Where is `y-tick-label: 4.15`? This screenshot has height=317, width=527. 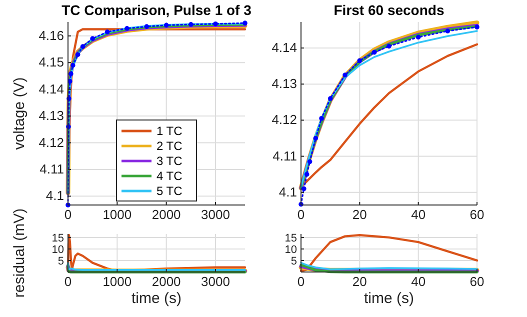 y-tick-label: 4.15 is located at coordinates (51, 62).